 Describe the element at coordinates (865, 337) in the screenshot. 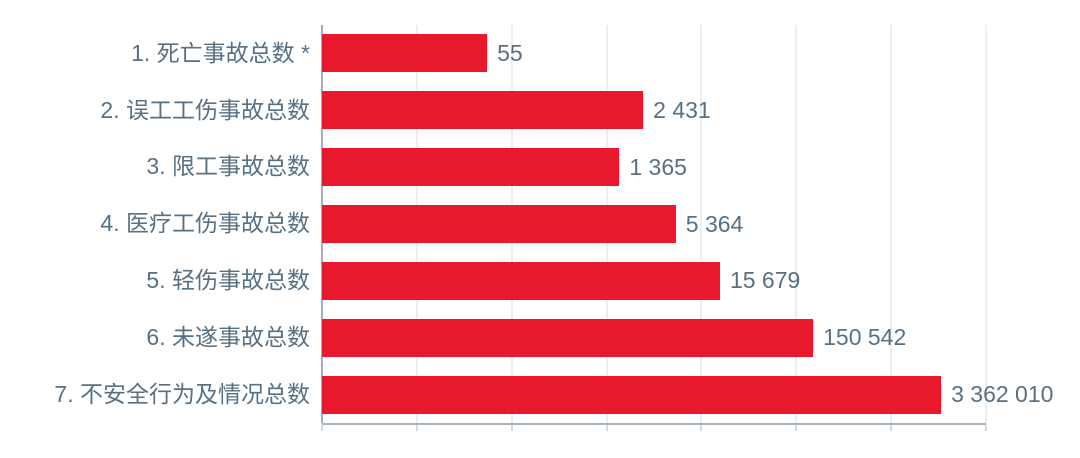

I see `value-label: 150 542` at that location.